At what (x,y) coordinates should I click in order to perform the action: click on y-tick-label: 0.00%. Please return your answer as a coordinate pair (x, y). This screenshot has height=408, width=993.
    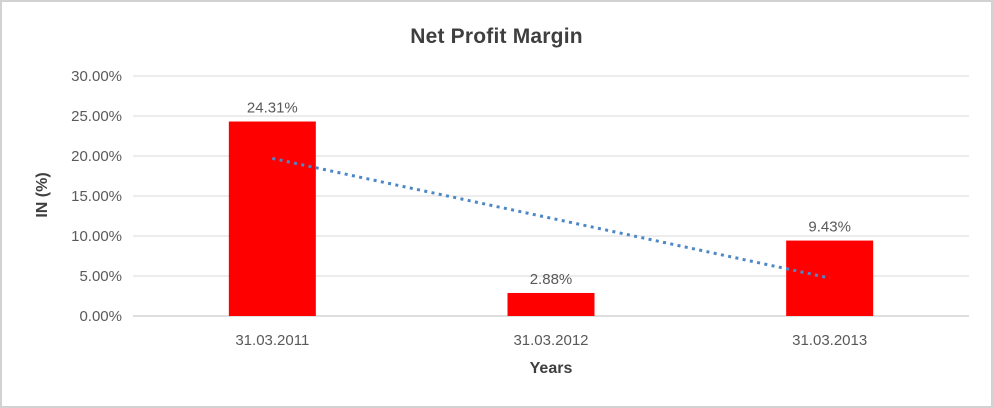
    Looking at the image, I should click on (100, 316).